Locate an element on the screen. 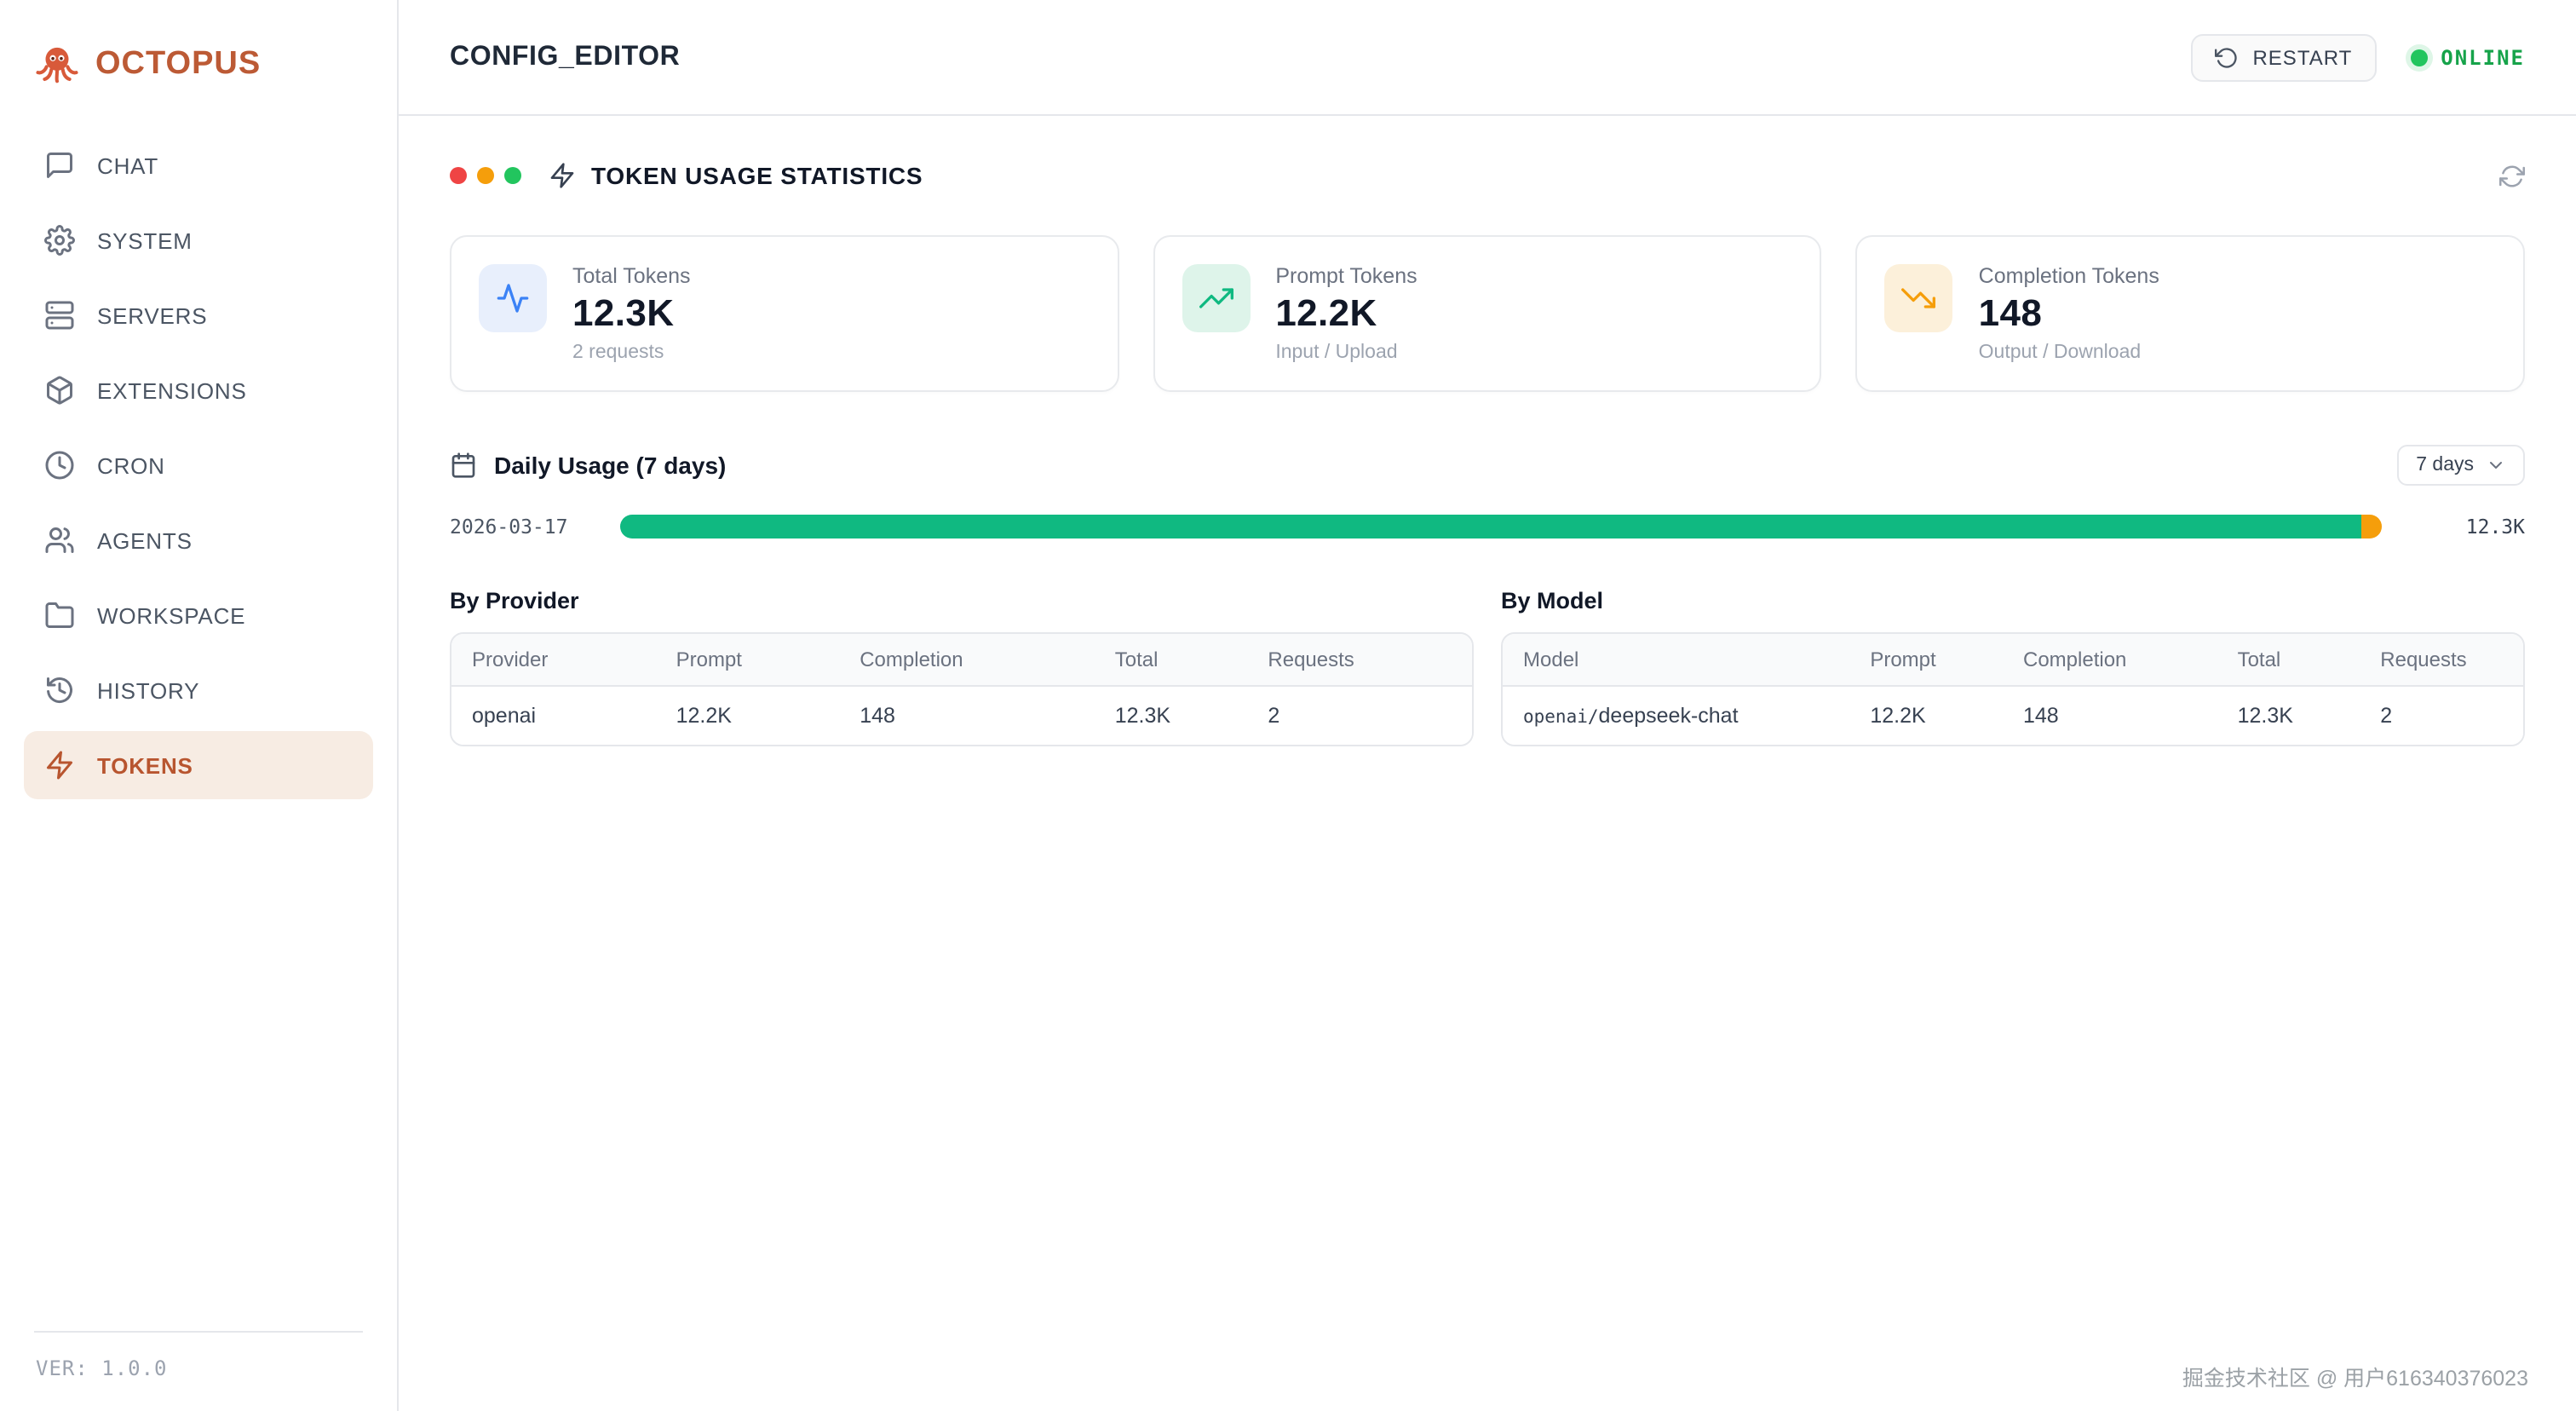 This screenshot has width=2576, height=1411. calendar-icon is located at coordinates (464, 465).